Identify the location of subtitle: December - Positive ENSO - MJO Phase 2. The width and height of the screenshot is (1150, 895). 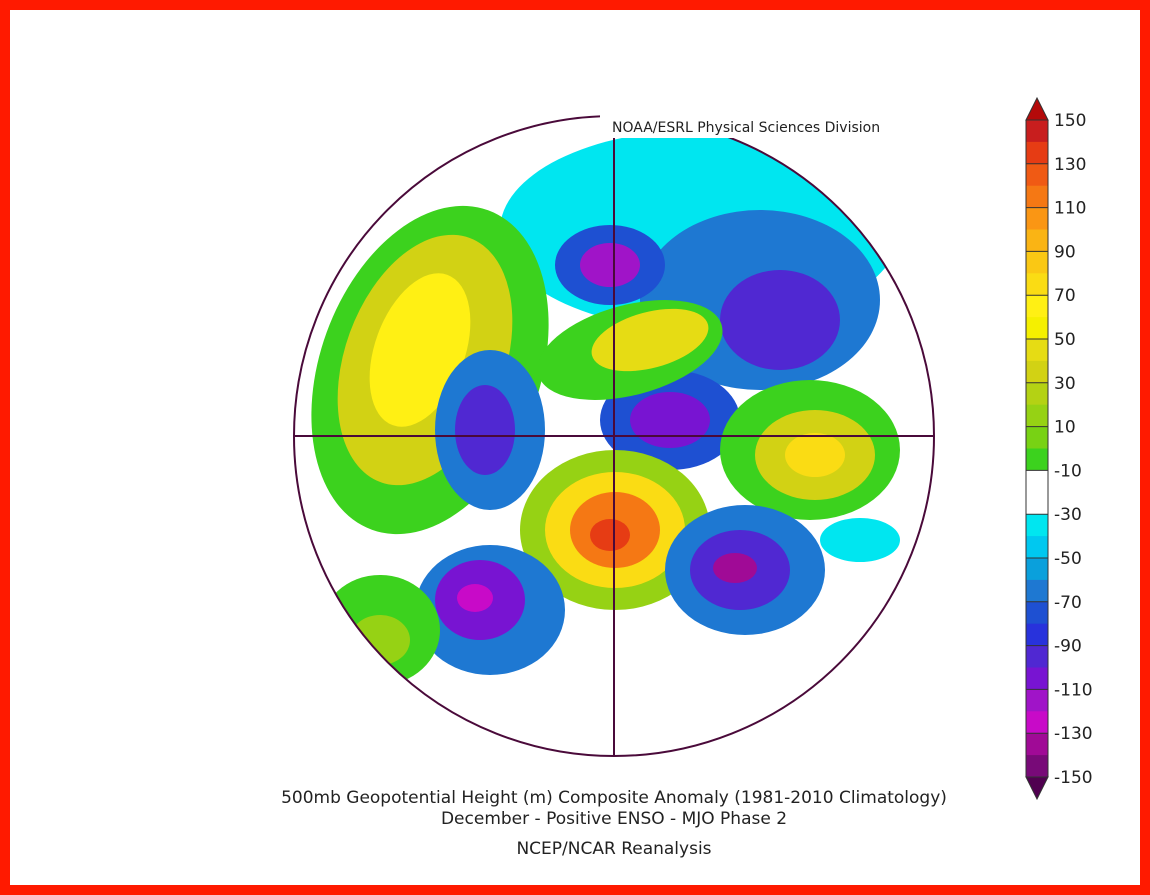
(614, 819).